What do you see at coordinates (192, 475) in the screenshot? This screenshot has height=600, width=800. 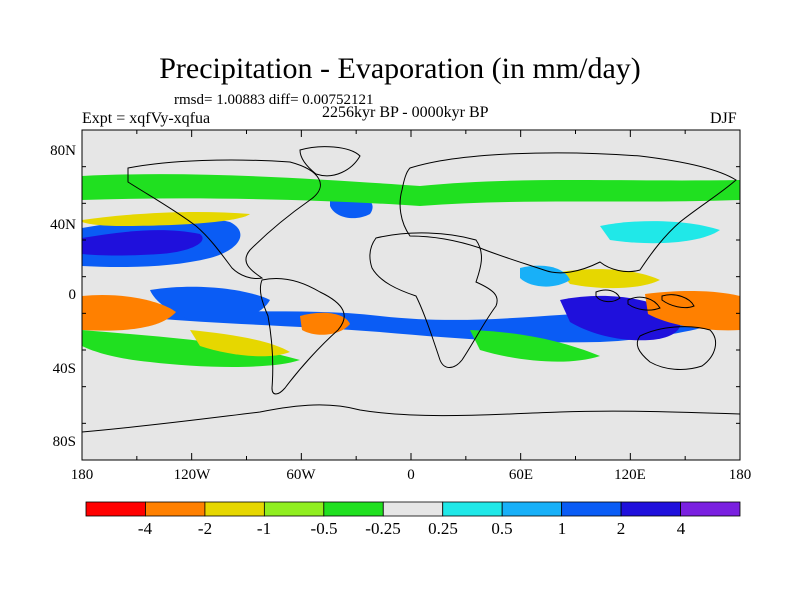 I see `lon-label-120w: 120W` at bounding box center [192, 475].